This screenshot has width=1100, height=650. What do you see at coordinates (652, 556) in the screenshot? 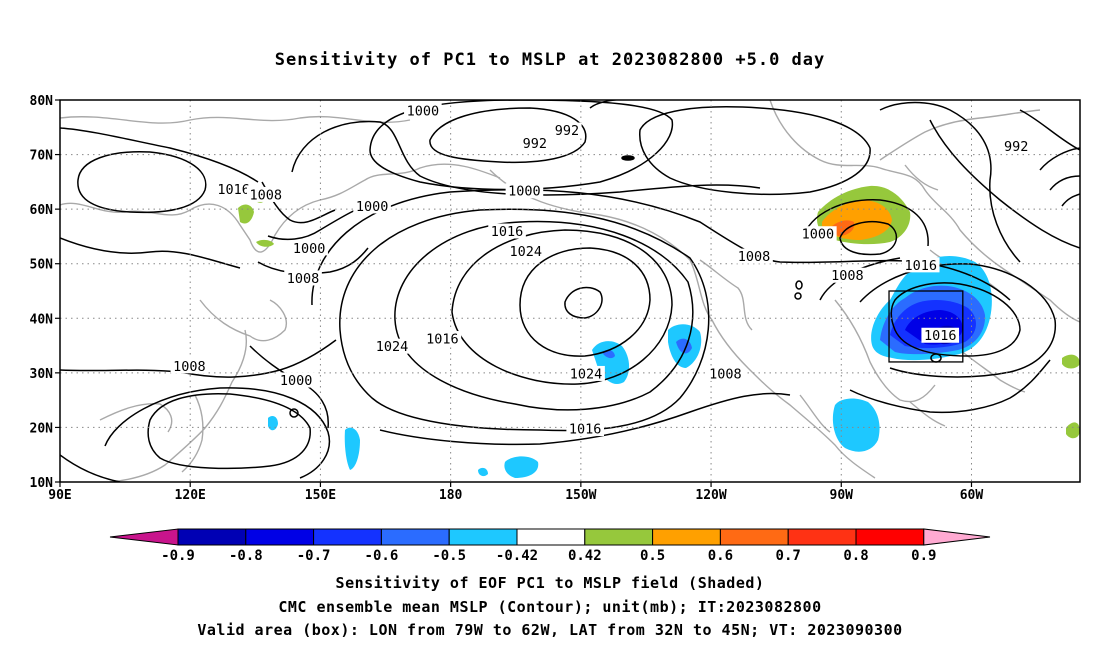
I see `colorbar-tick-label: 0.5` at bounding box center [652, 556].